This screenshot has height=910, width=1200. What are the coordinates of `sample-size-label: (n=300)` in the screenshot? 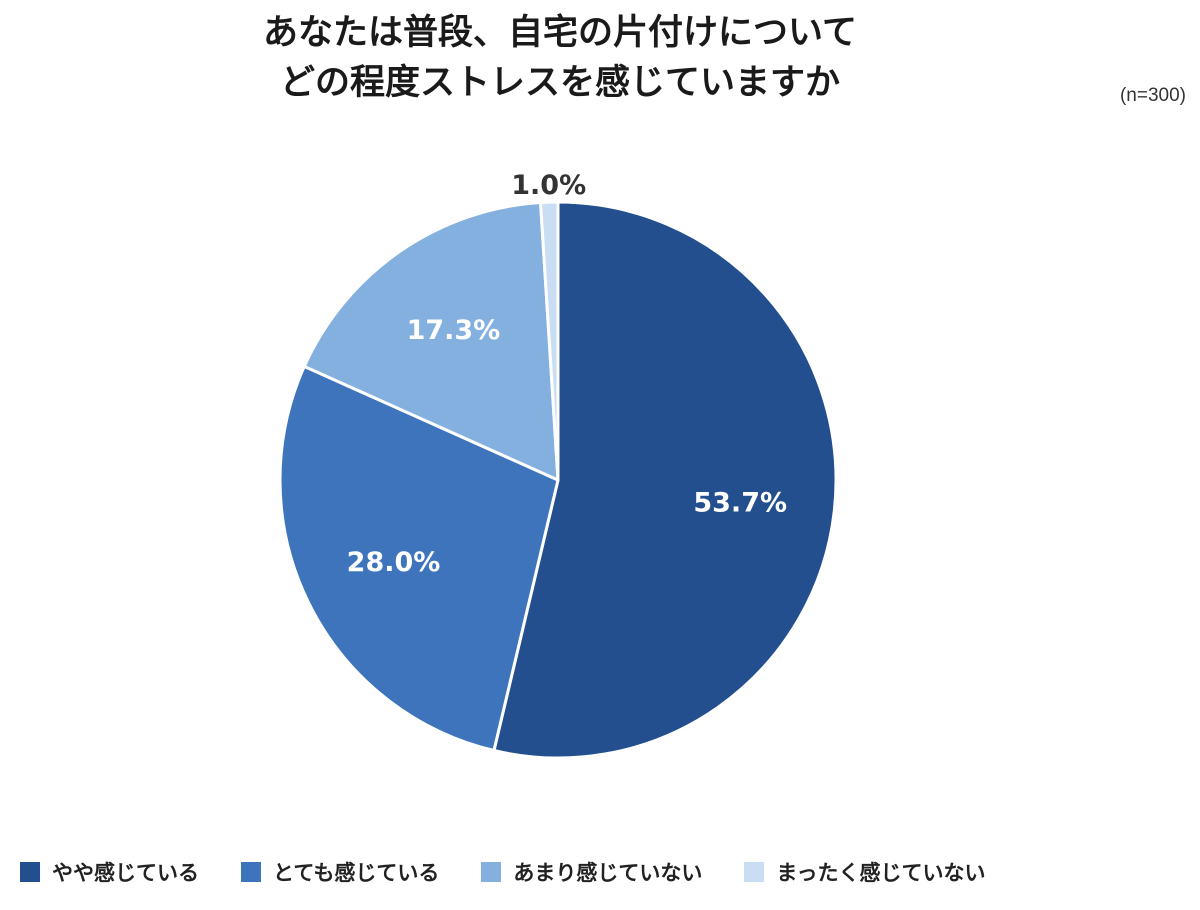 It's located at (1152, 95).